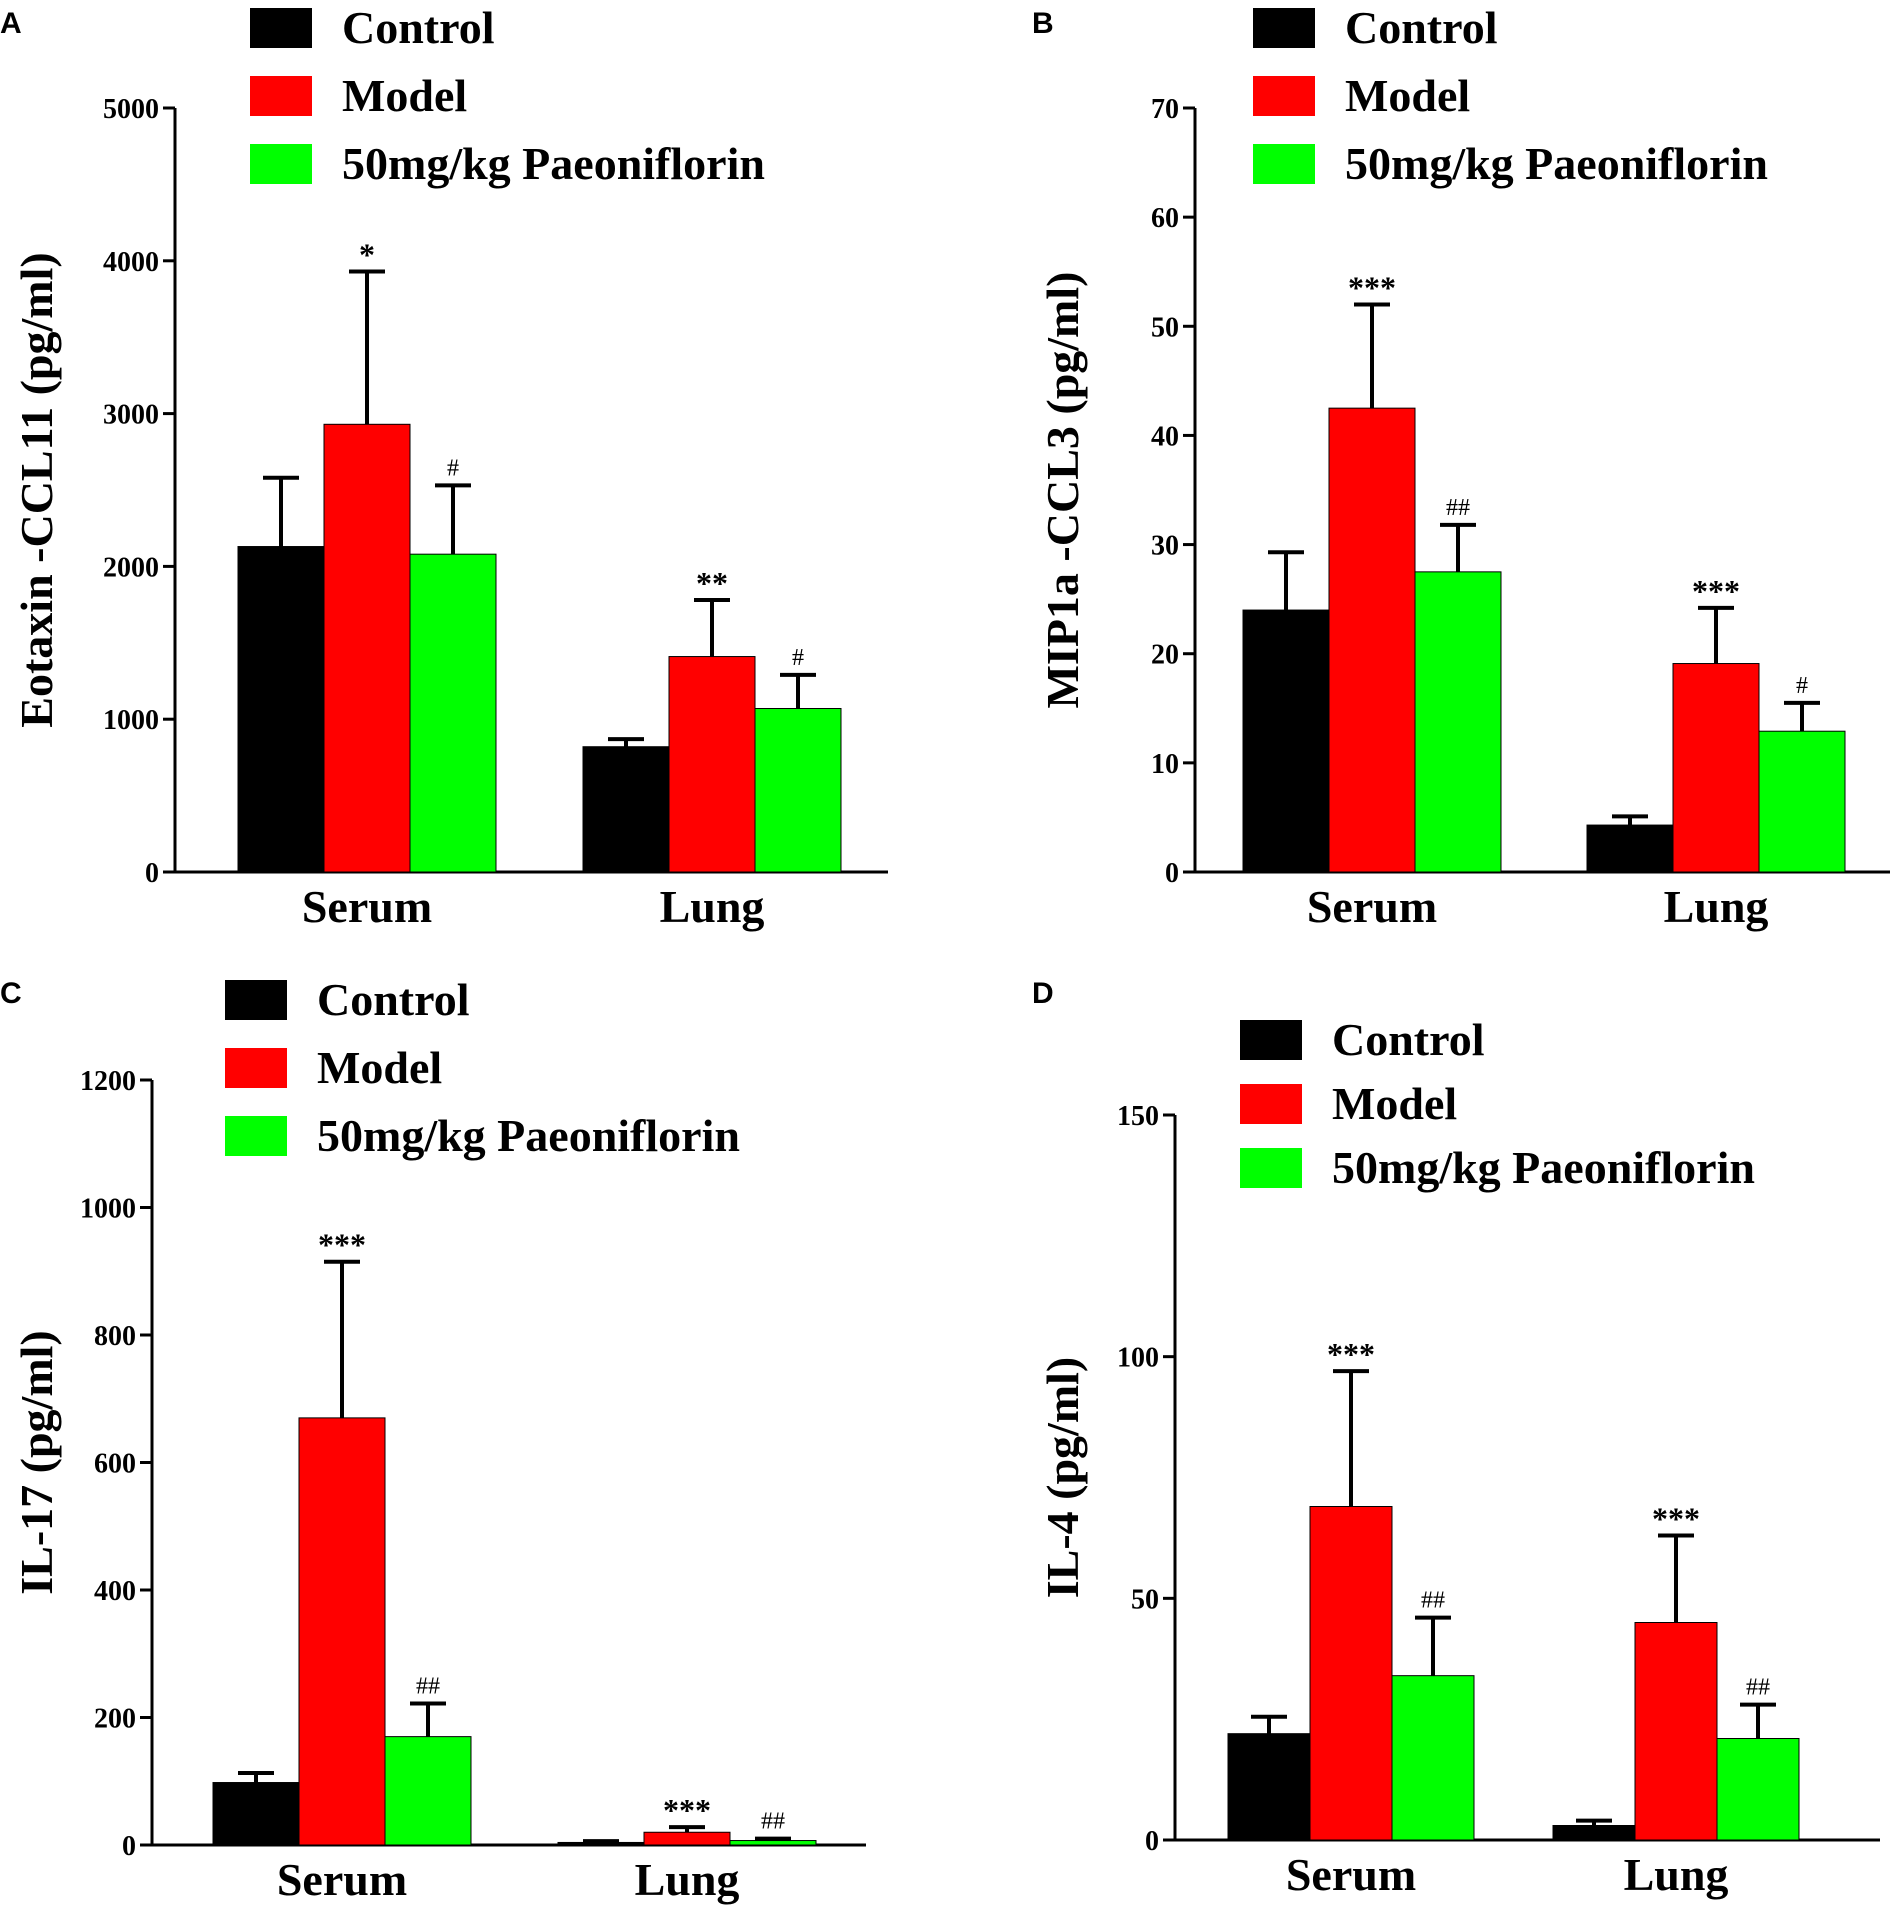  Describe the element at coordinates (1165, 218) in the screenshot. I see `y-tick-label: 60` at that location.